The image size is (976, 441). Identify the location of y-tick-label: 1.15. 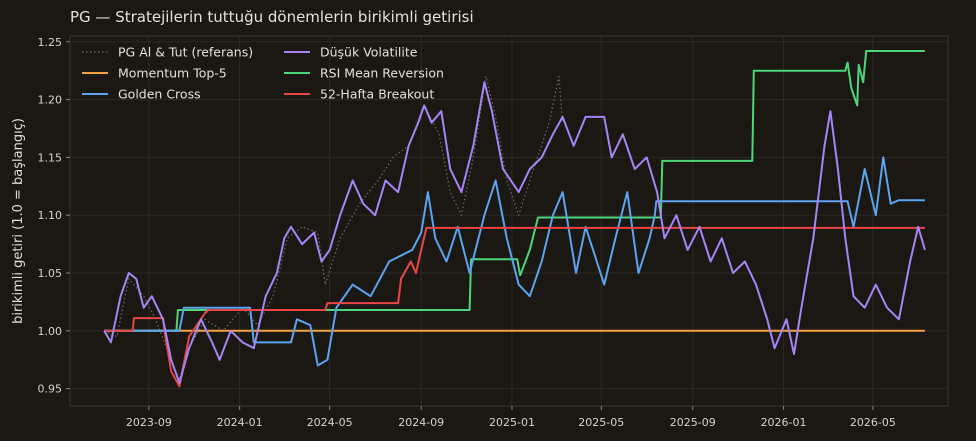
(50, 157).